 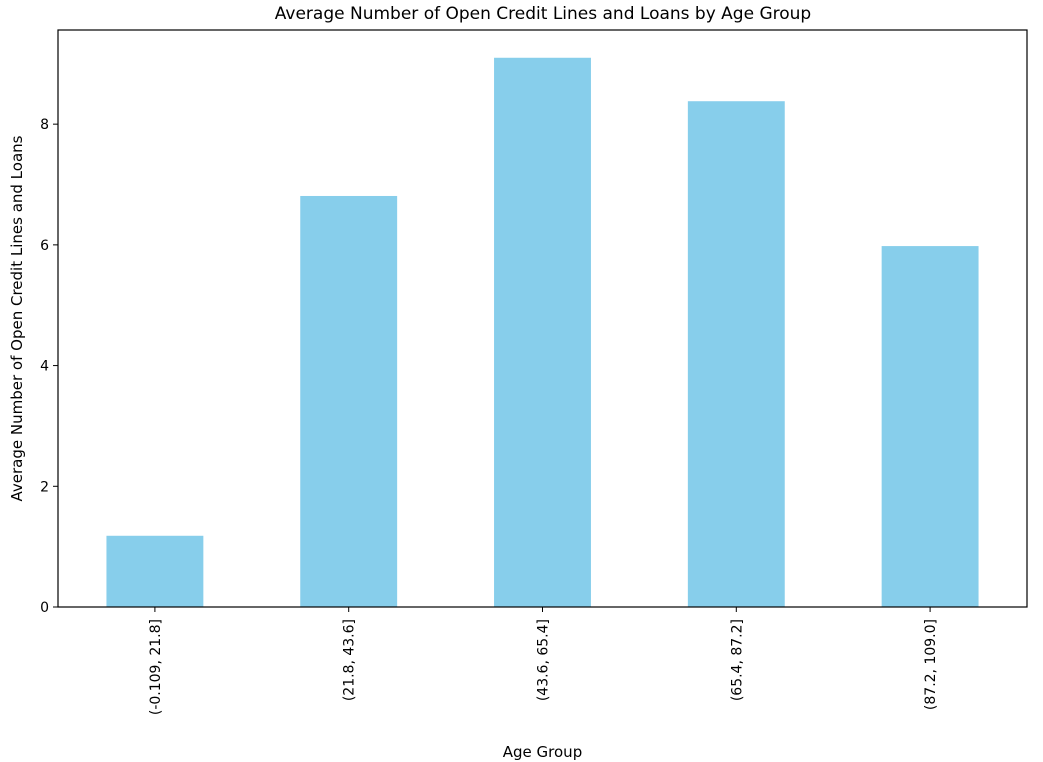 I want to click on x-axis-label: Age Group, so click(x=542, y=752).